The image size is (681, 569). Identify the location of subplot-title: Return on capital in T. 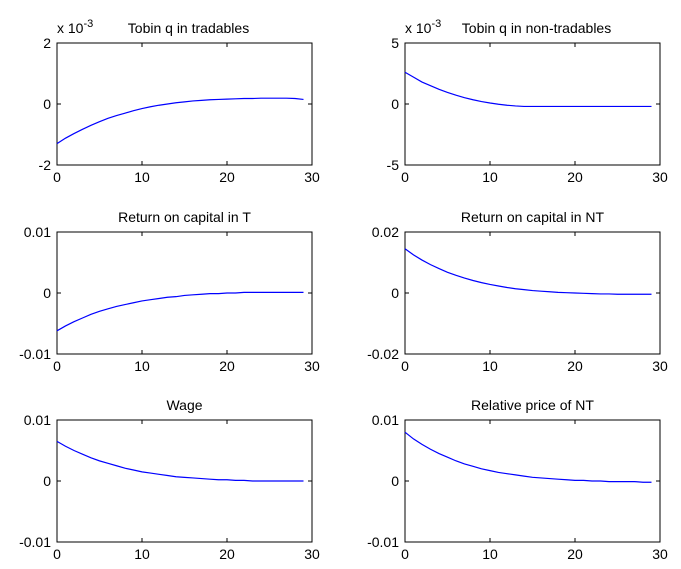
(184, 217).